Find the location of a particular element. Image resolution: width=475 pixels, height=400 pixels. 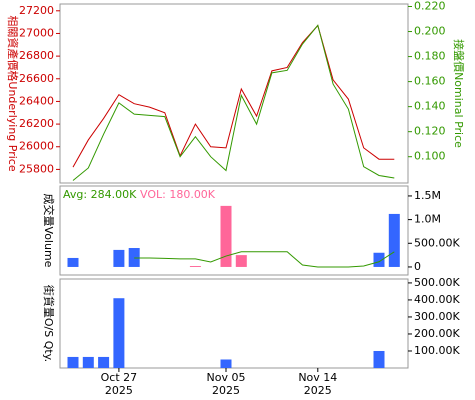

y-tick-label: 26000 is located at coordinates (36, 146).